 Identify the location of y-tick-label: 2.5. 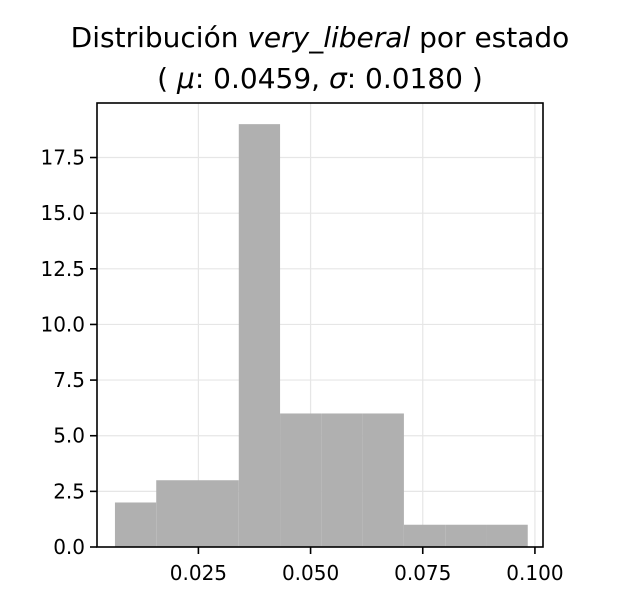
(69, 491).